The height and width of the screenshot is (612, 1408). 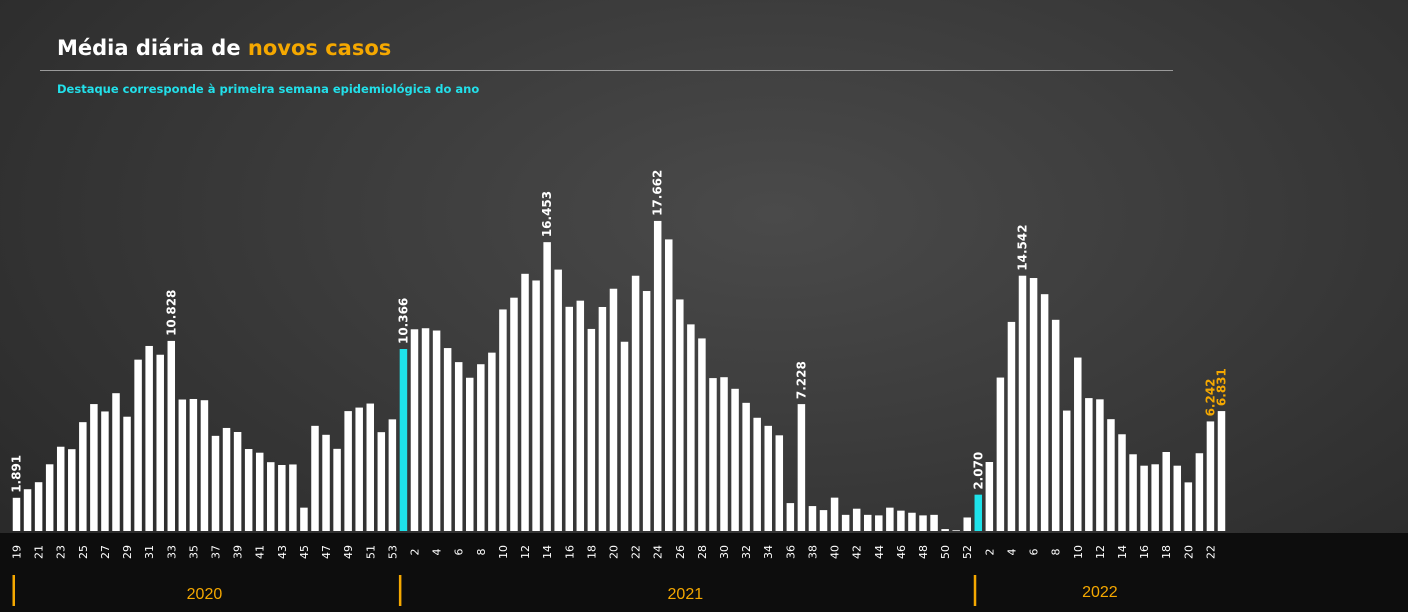 I want to click on axis-band, so click(x=704, y=572).